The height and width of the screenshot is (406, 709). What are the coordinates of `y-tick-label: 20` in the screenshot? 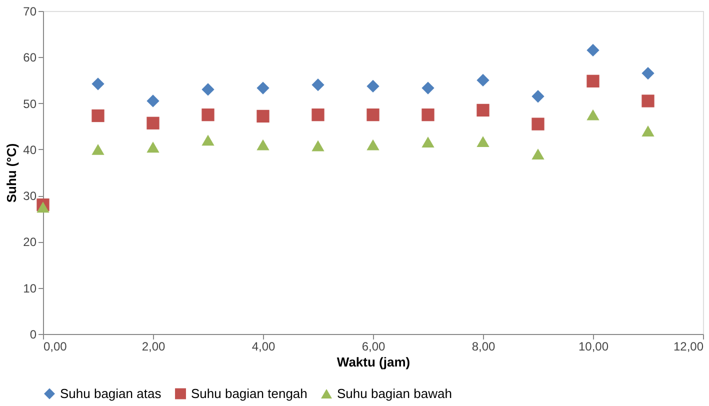 It's located at (30, 242).